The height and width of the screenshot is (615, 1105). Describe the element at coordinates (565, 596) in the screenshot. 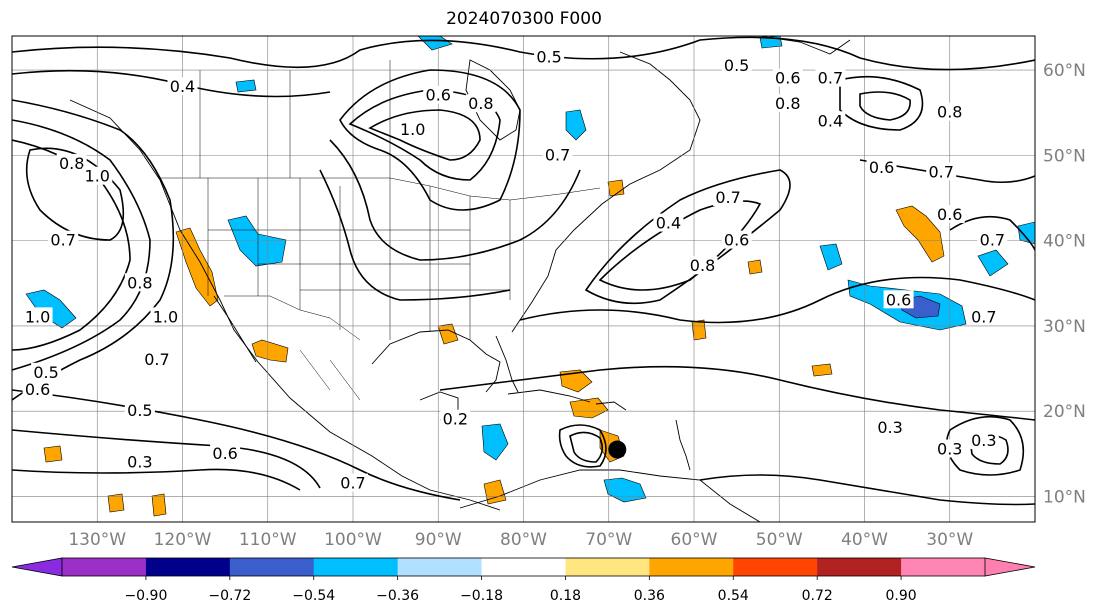

I see `colorbar-tick-label: 0.18` at that location.